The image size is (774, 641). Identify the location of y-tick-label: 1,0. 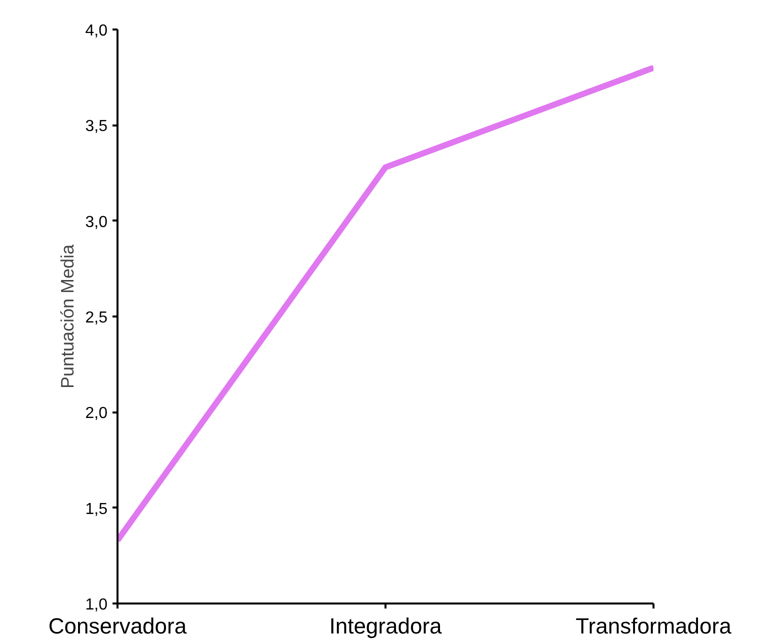
(96, 605).